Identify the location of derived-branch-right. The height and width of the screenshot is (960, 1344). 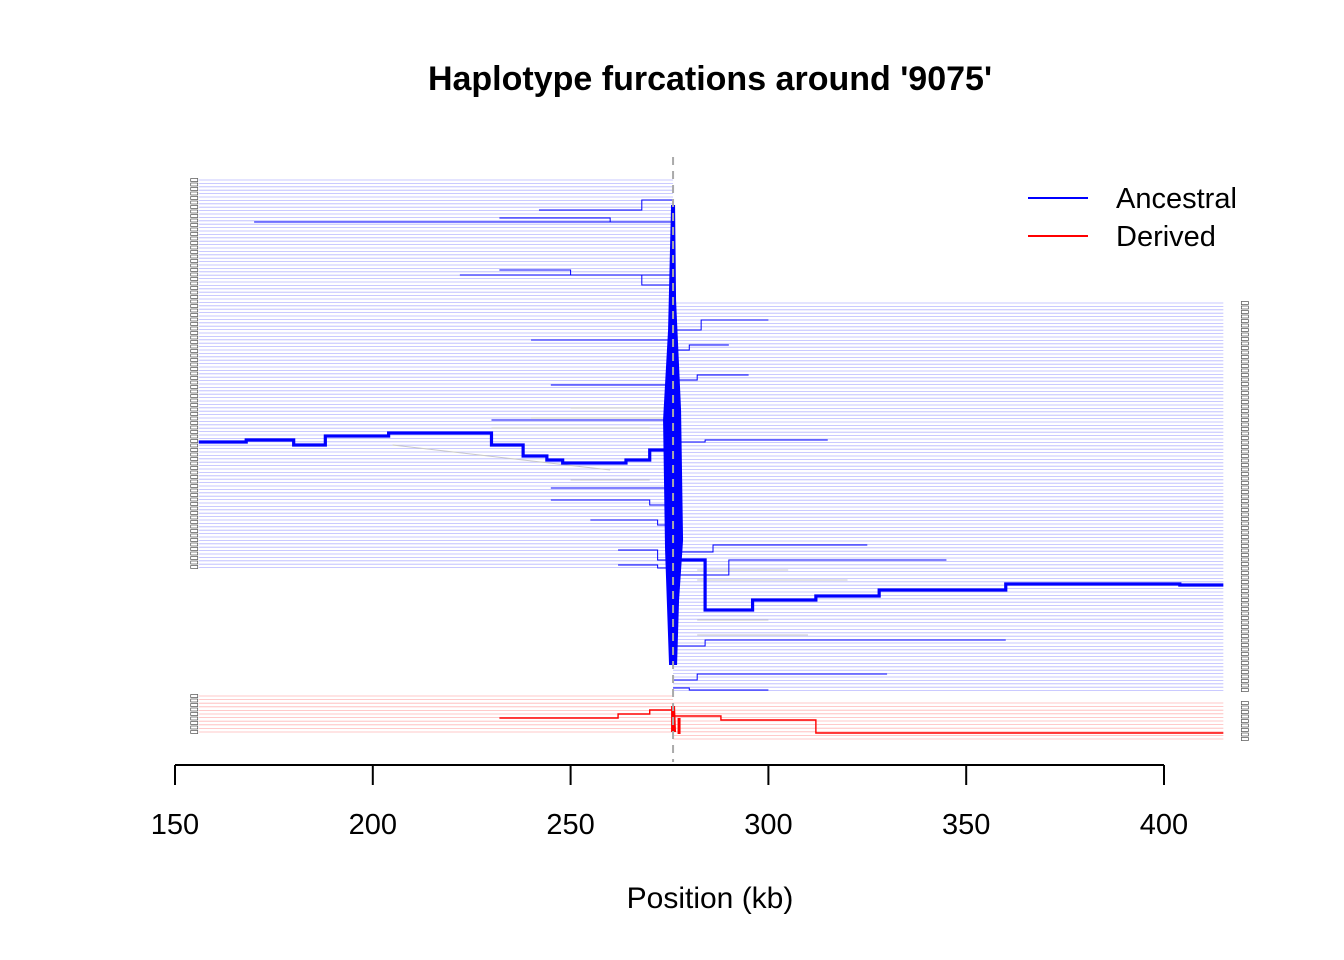
(948, 724).